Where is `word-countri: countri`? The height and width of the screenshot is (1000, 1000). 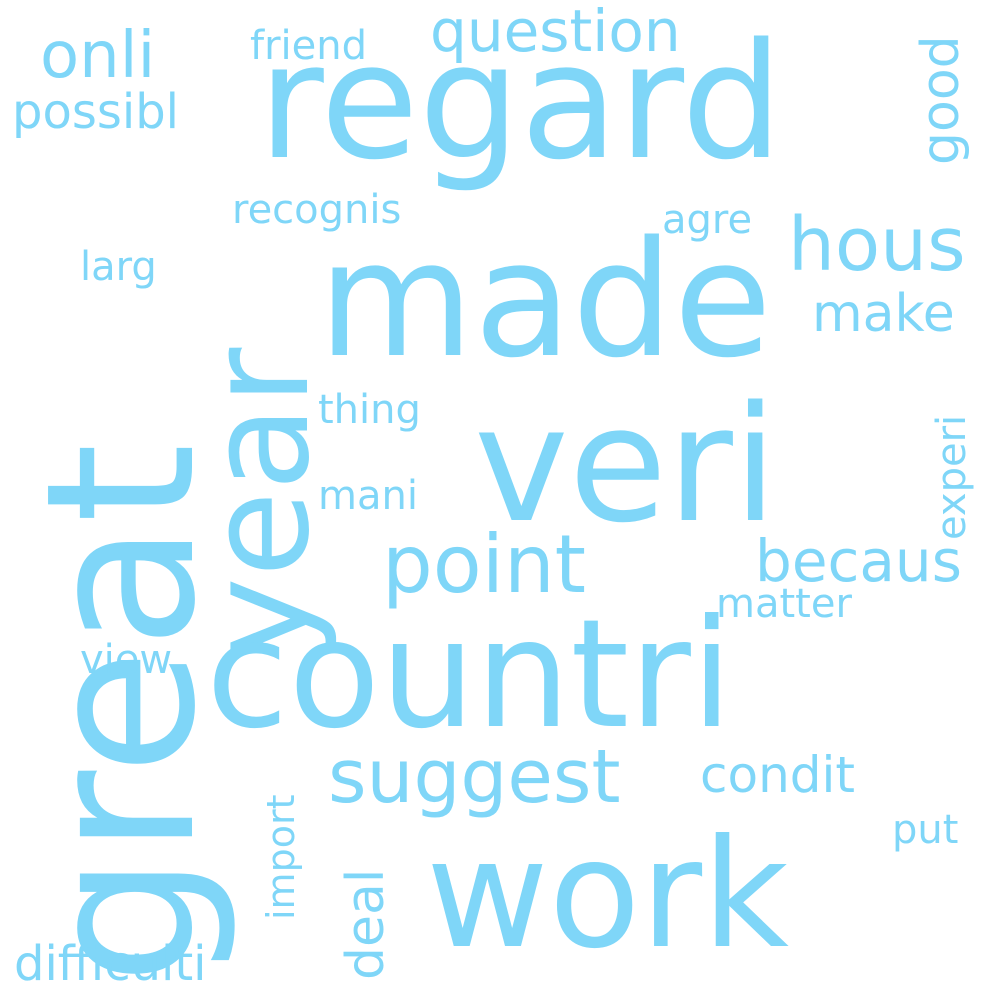
word-countri: countri is located at coordinates (469, 675).